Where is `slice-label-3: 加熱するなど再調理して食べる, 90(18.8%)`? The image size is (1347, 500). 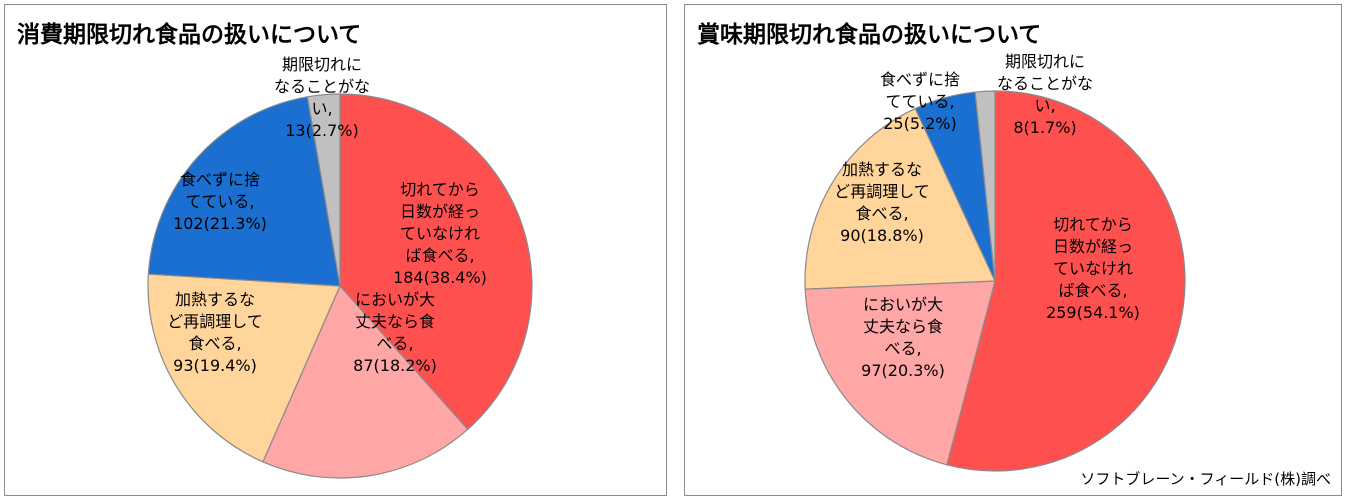
slice-label-3: 加熱するなど再調理して食べる, 90(18.8%) is located at coordinates (882, 202).